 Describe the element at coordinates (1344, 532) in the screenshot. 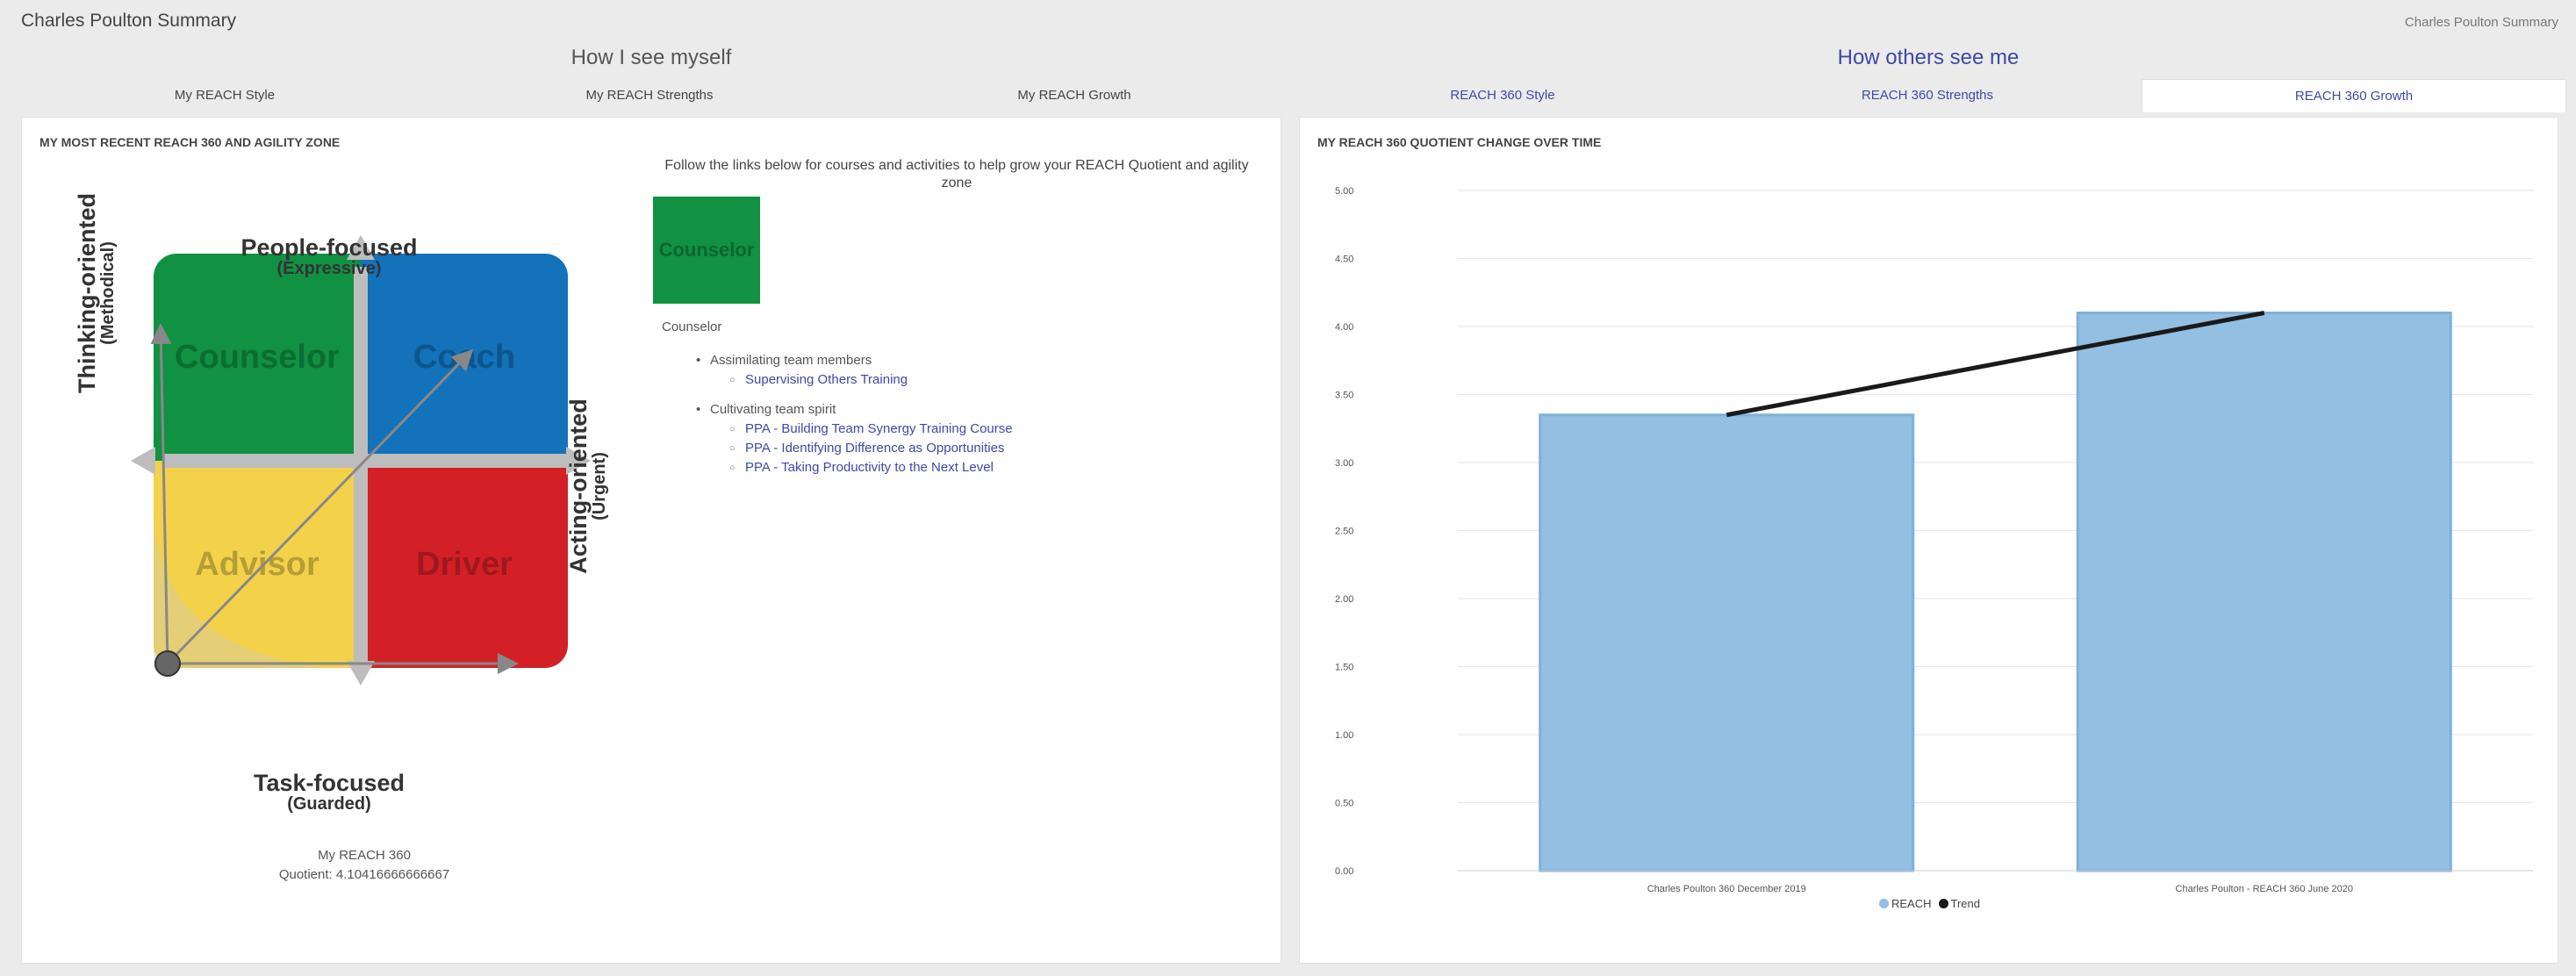

I see `y-tick-label: 2.50` at that location.